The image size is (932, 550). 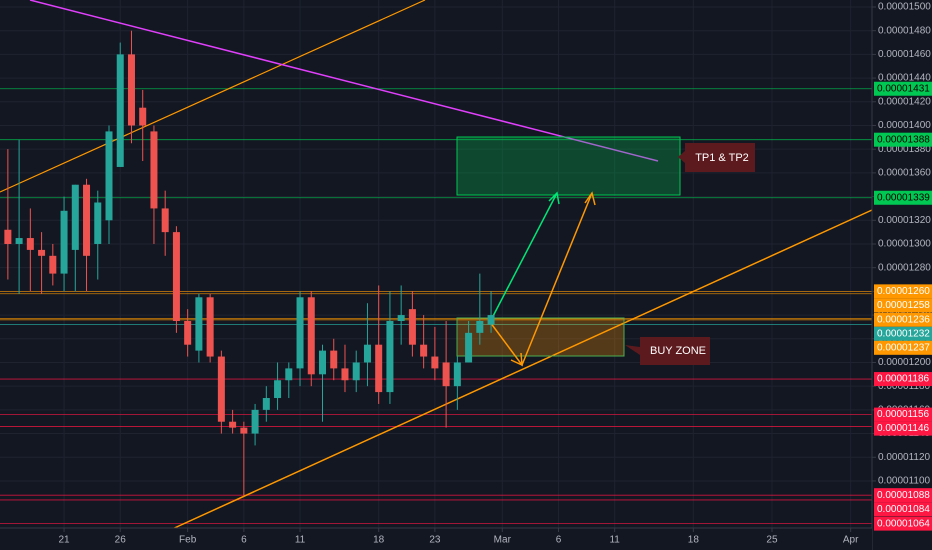 What do you see at coordinates (722, 158) in the screenshot?
I see `callout-text: TP1 & TP2` at bounding box center [722, 158].